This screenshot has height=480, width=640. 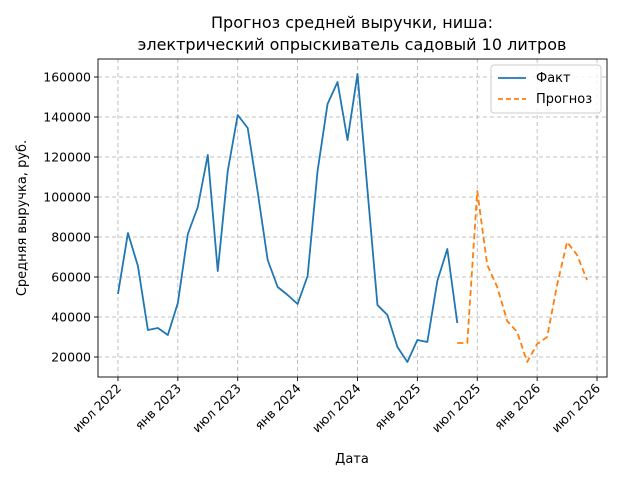 What do you see at coordinates (67, 197) in the screenshot?
I see `y-tick-label: 100000` at bounding box center [67, 197].